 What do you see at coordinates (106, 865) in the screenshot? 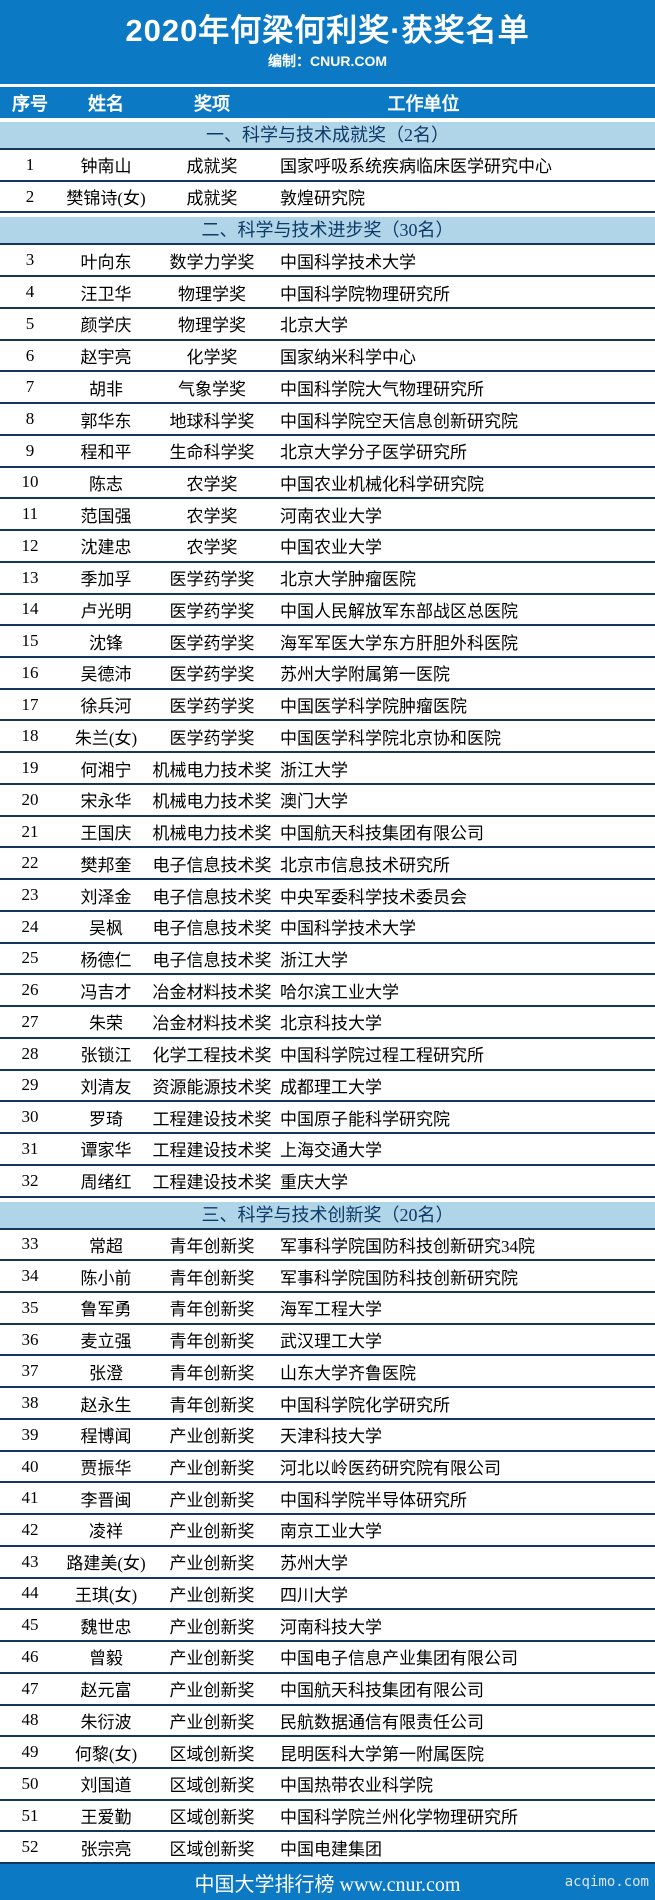
I see `cell-name: 樊邦奎` at bounding box center [106, 865].